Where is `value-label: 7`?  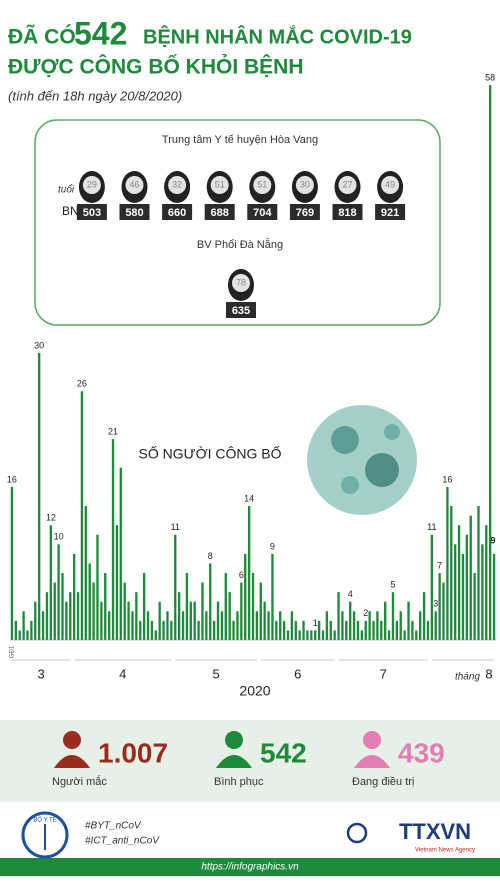
value-label: 7 is located at coordinates (439, 565).